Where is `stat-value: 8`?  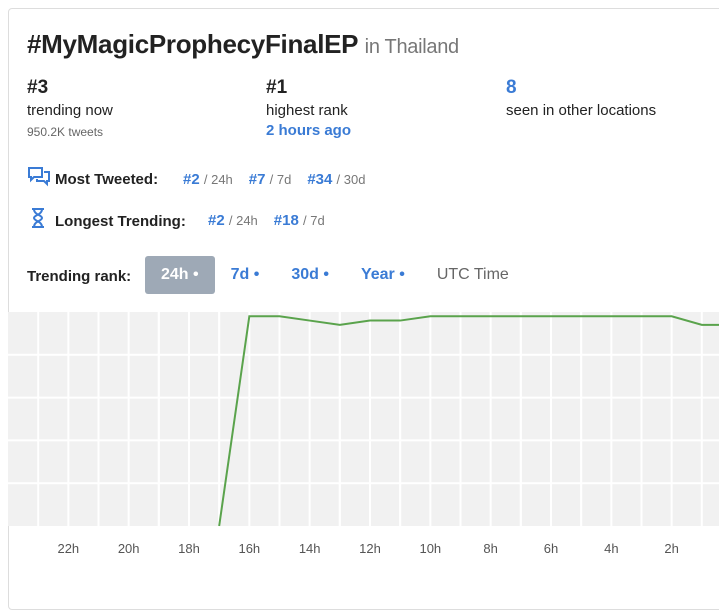 stat-value: 8 is located at coordinates (511, 87).